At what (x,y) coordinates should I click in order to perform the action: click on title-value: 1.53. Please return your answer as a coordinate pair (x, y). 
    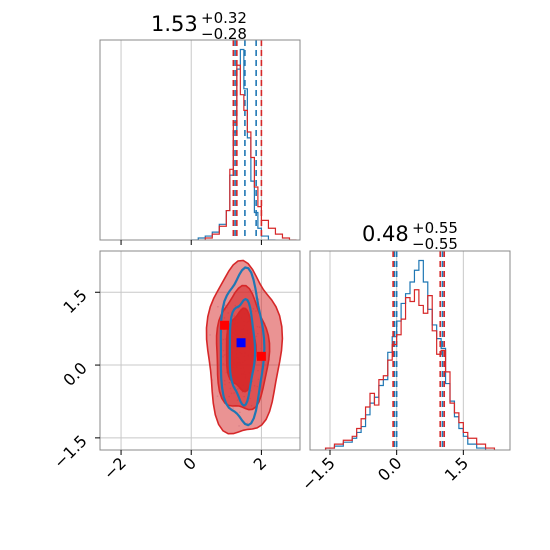
    Looking at the image, I should click on (174, 24).